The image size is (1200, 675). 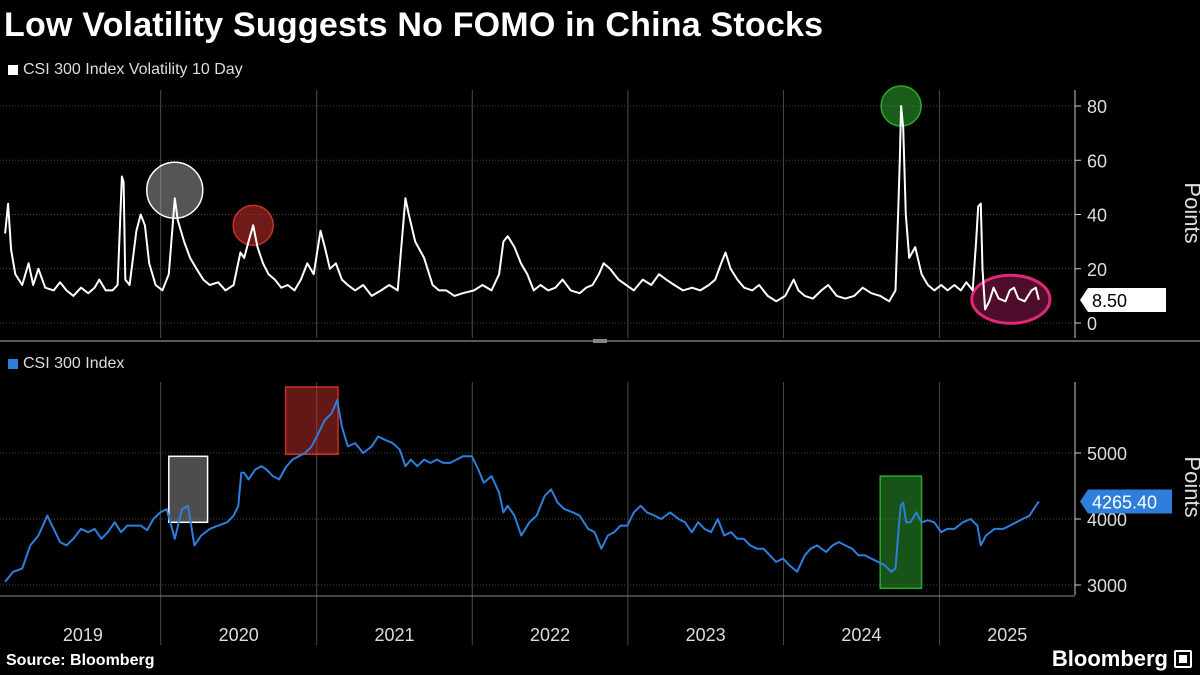 What do you see at coordinates (1107, 520) in the screenshot?
I see `y-tick-label-1-4000: 4000` at bounding box center [1107, 520].